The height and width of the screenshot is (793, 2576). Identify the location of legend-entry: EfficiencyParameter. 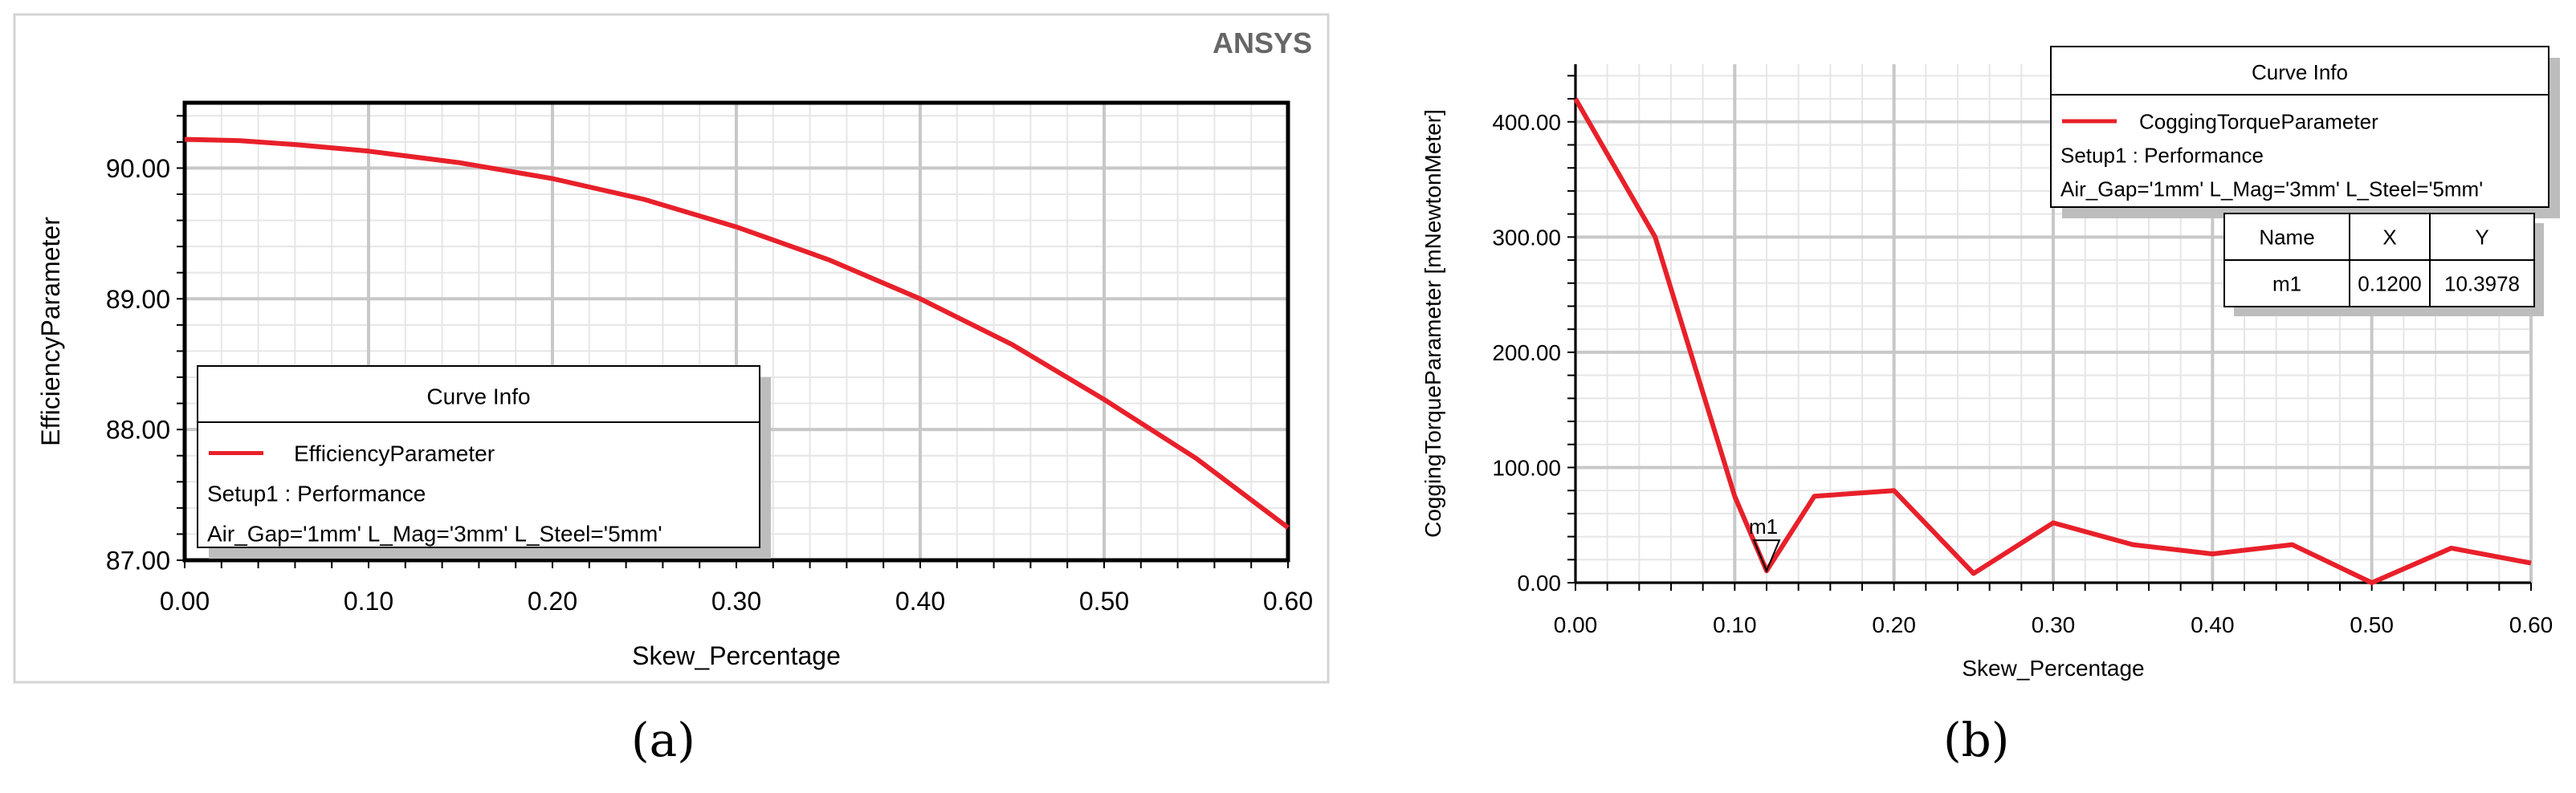
(394, 454).